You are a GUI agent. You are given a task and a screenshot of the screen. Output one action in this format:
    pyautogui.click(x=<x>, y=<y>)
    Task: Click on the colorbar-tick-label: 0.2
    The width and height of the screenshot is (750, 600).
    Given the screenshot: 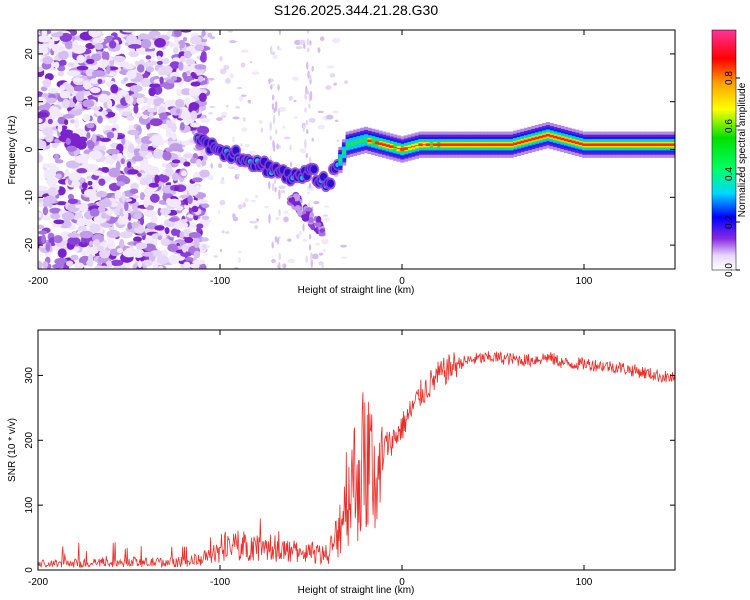 What is the action you would take?
    pyautogui.click(x=729, y=222)
    